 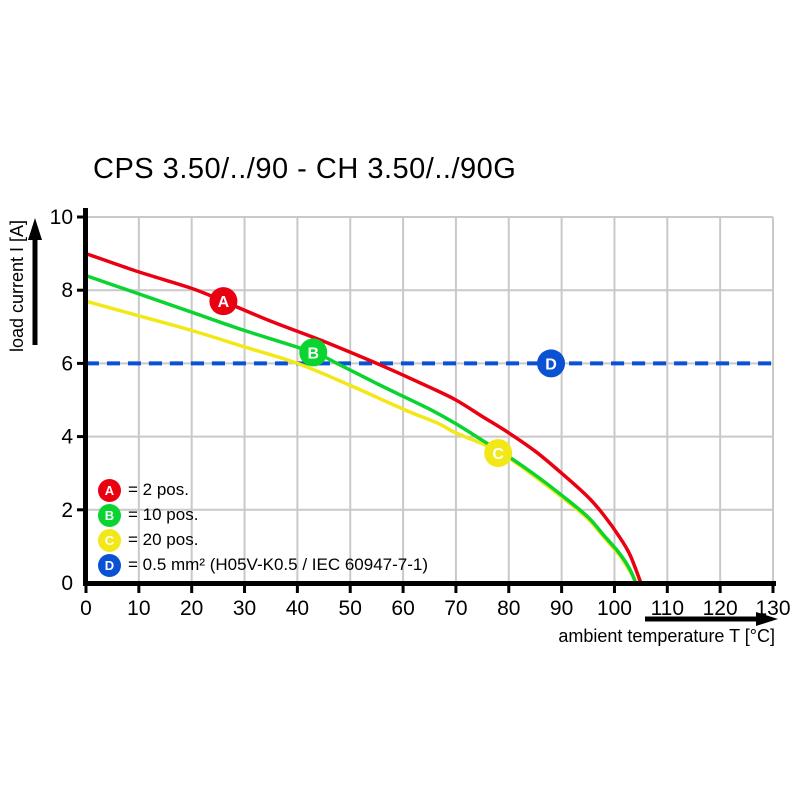 I want to click on x-tick-label: 70, so click(x=455, y=608).